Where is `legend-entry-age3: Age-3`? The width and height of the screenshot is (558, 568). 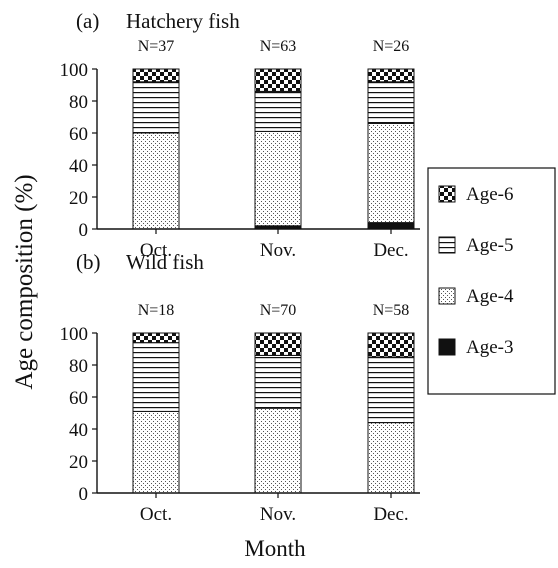 legend-entry-age3: Age-3 is located at coordinates (475, 347).